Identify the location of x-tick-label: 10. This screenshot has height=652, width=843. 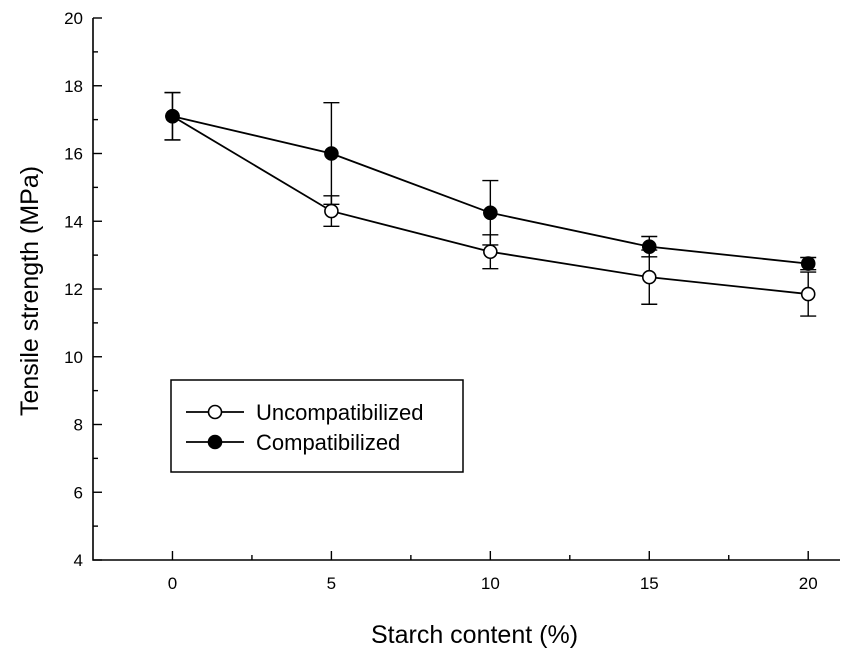
(490, 583).